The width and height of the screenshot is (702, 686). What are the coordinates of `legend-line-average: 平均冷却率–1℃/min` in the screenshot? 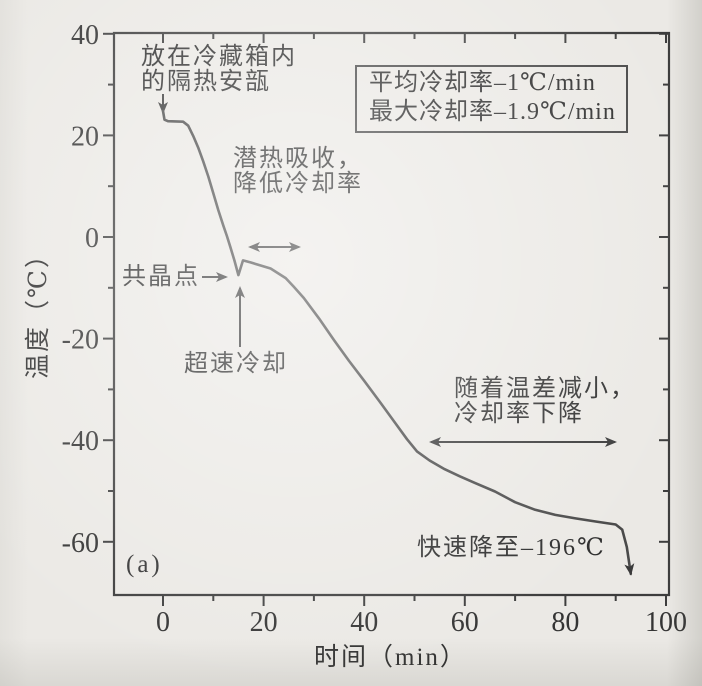 It's located at (482, 83).